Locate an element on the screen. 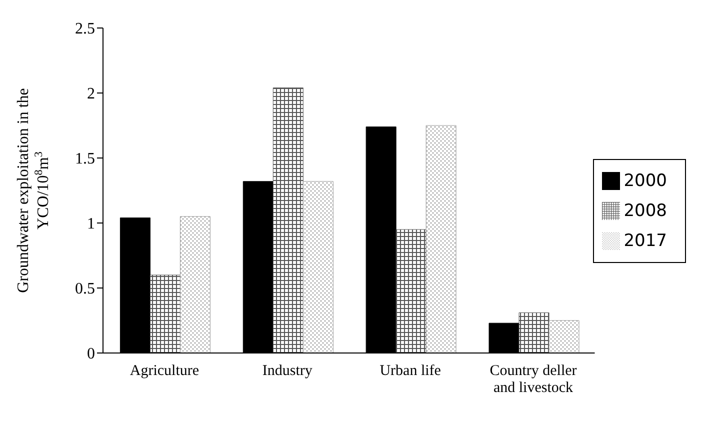 The image size is (702, 421). y-tick-label: 2 is located at coordinates (91, 94).